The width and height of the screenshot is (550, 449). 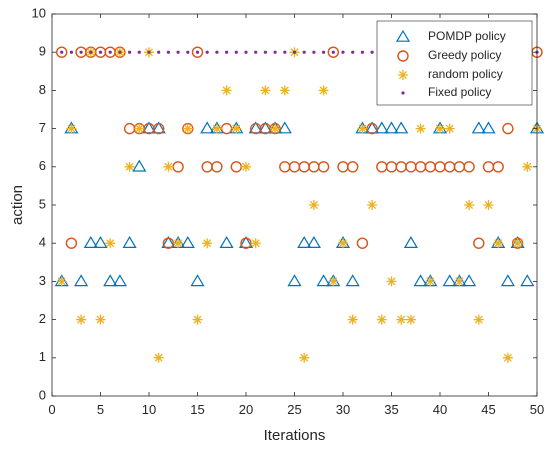 What do you see at coordinates (100, 409) in the screenshot?
I see `x-tick-label: 5` at bounding box center [100, 409].